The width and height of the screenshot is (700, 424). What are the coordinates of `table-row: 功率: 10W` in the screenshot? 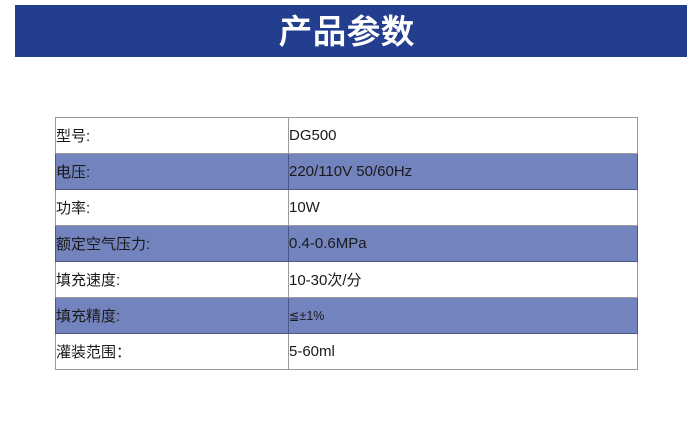 It's located at (346, 207).